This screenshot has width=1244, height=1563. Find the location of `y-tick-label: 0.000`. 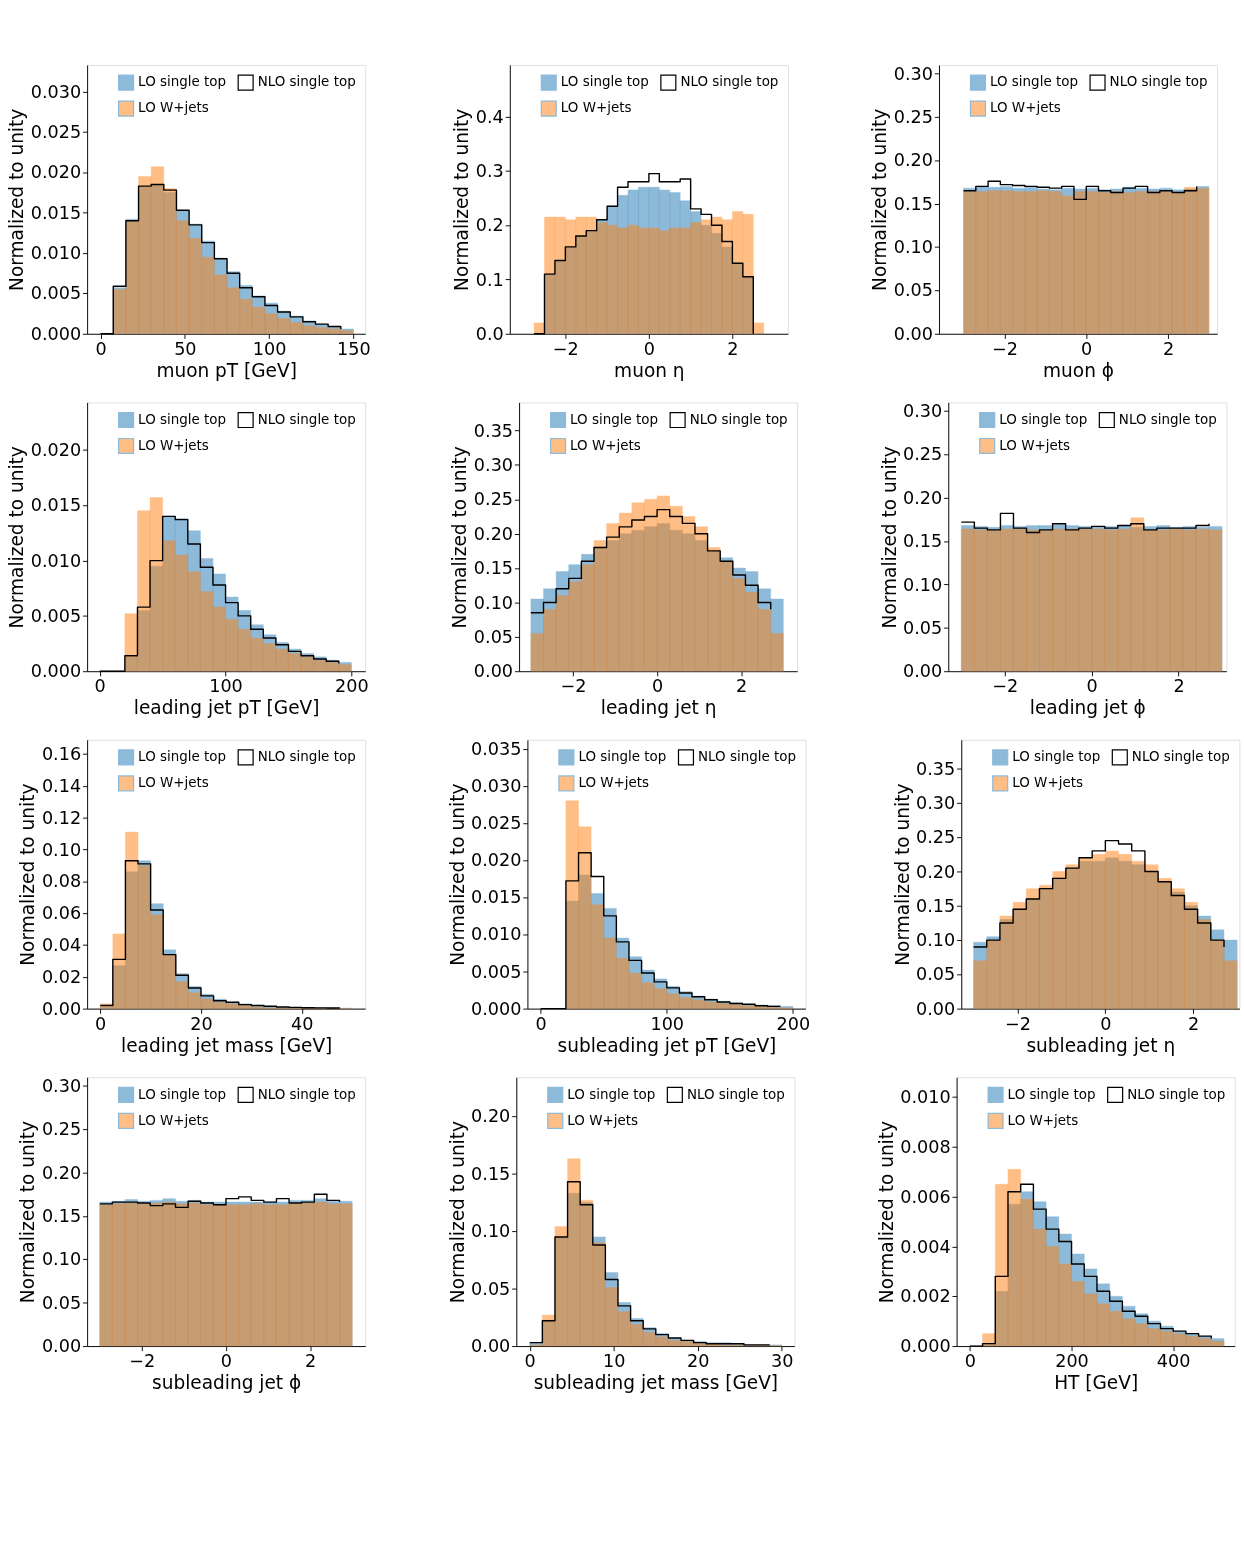

y-tick-label: 0.000 is located at coordinates (56, 671).